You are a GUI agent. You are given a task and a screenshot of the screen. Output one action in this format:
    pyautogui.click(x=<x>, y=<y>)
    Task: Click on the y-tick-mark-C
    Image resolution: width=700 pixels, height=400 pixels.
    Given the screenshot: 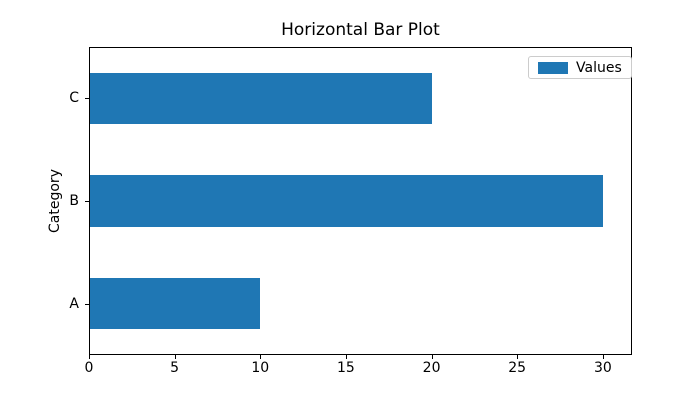 What is the action you would take?
    pyautogui.click(x=87, y=99)
    